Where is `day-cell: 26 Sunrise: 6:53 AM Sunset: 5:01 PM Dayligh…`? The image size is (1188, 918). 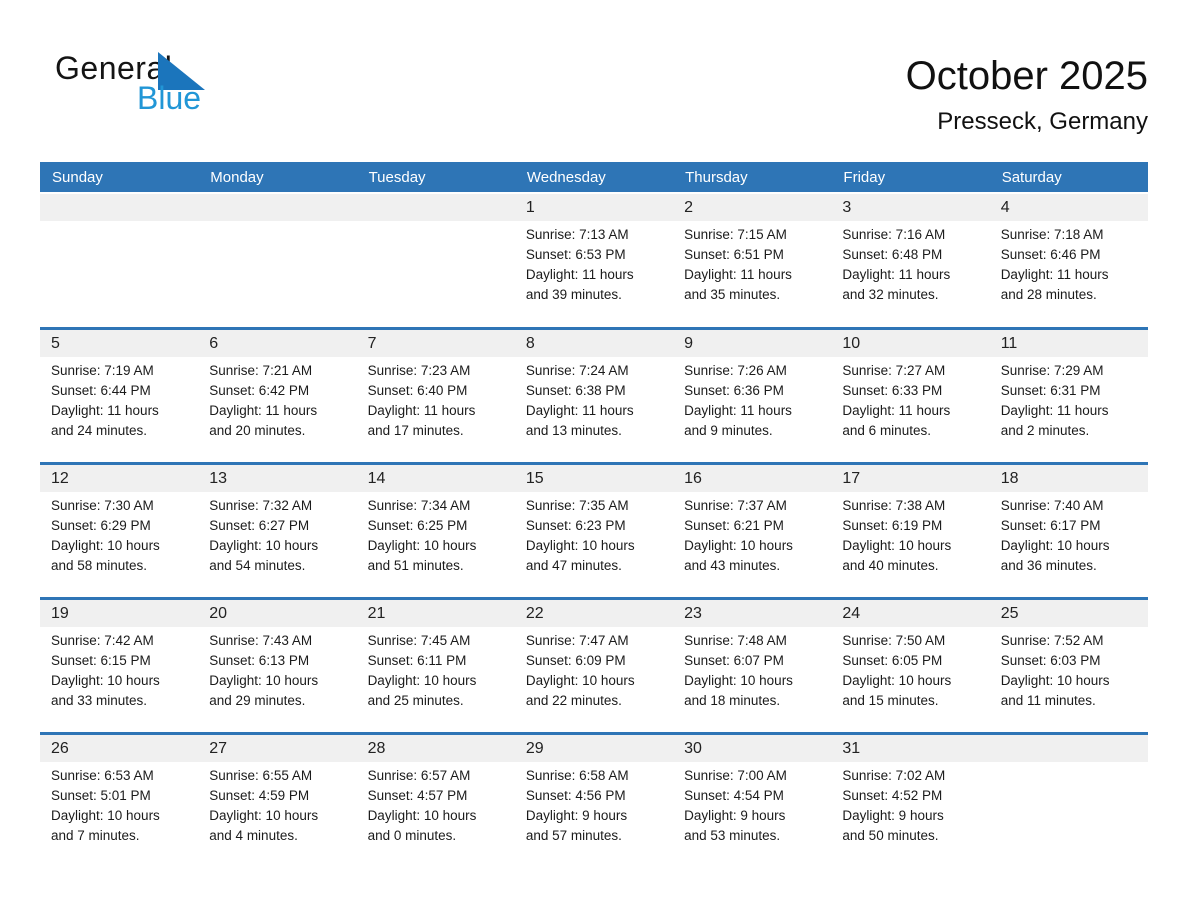
day-cell: 26 Sunrise: 6:53 AM Sunset: 5:01 PM Dayligh… is located at coordinates (119, 801).